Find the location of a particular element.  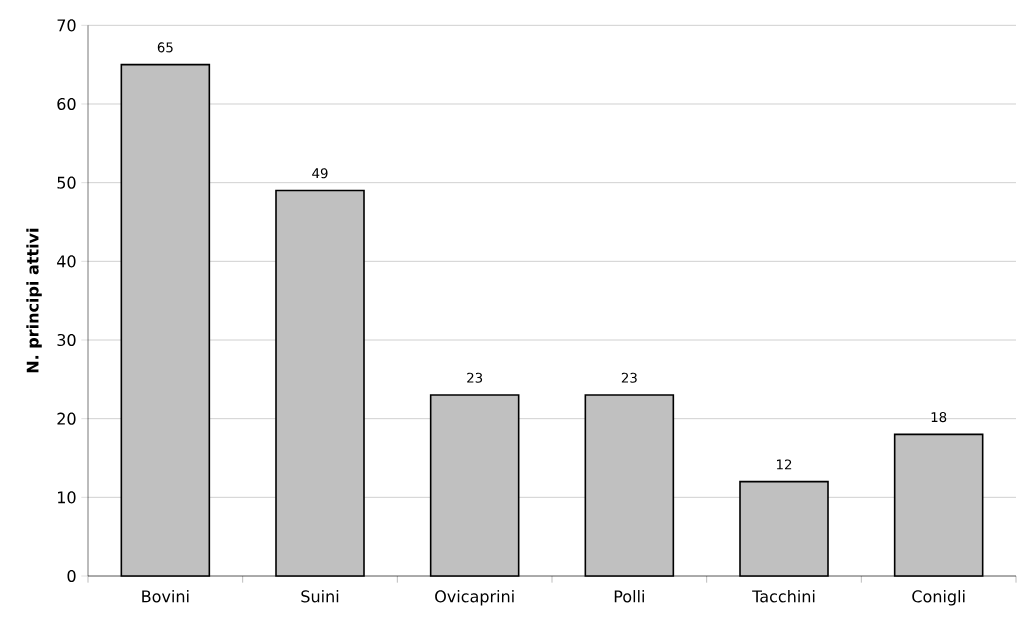

data-label: 12 is located at coordinates (784, 464).